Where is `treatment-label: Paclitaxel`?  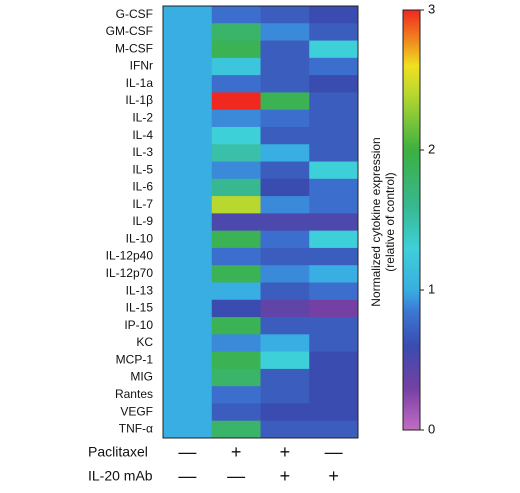
treatment-label: Paclitaxel is located at coordinates (118, 452).